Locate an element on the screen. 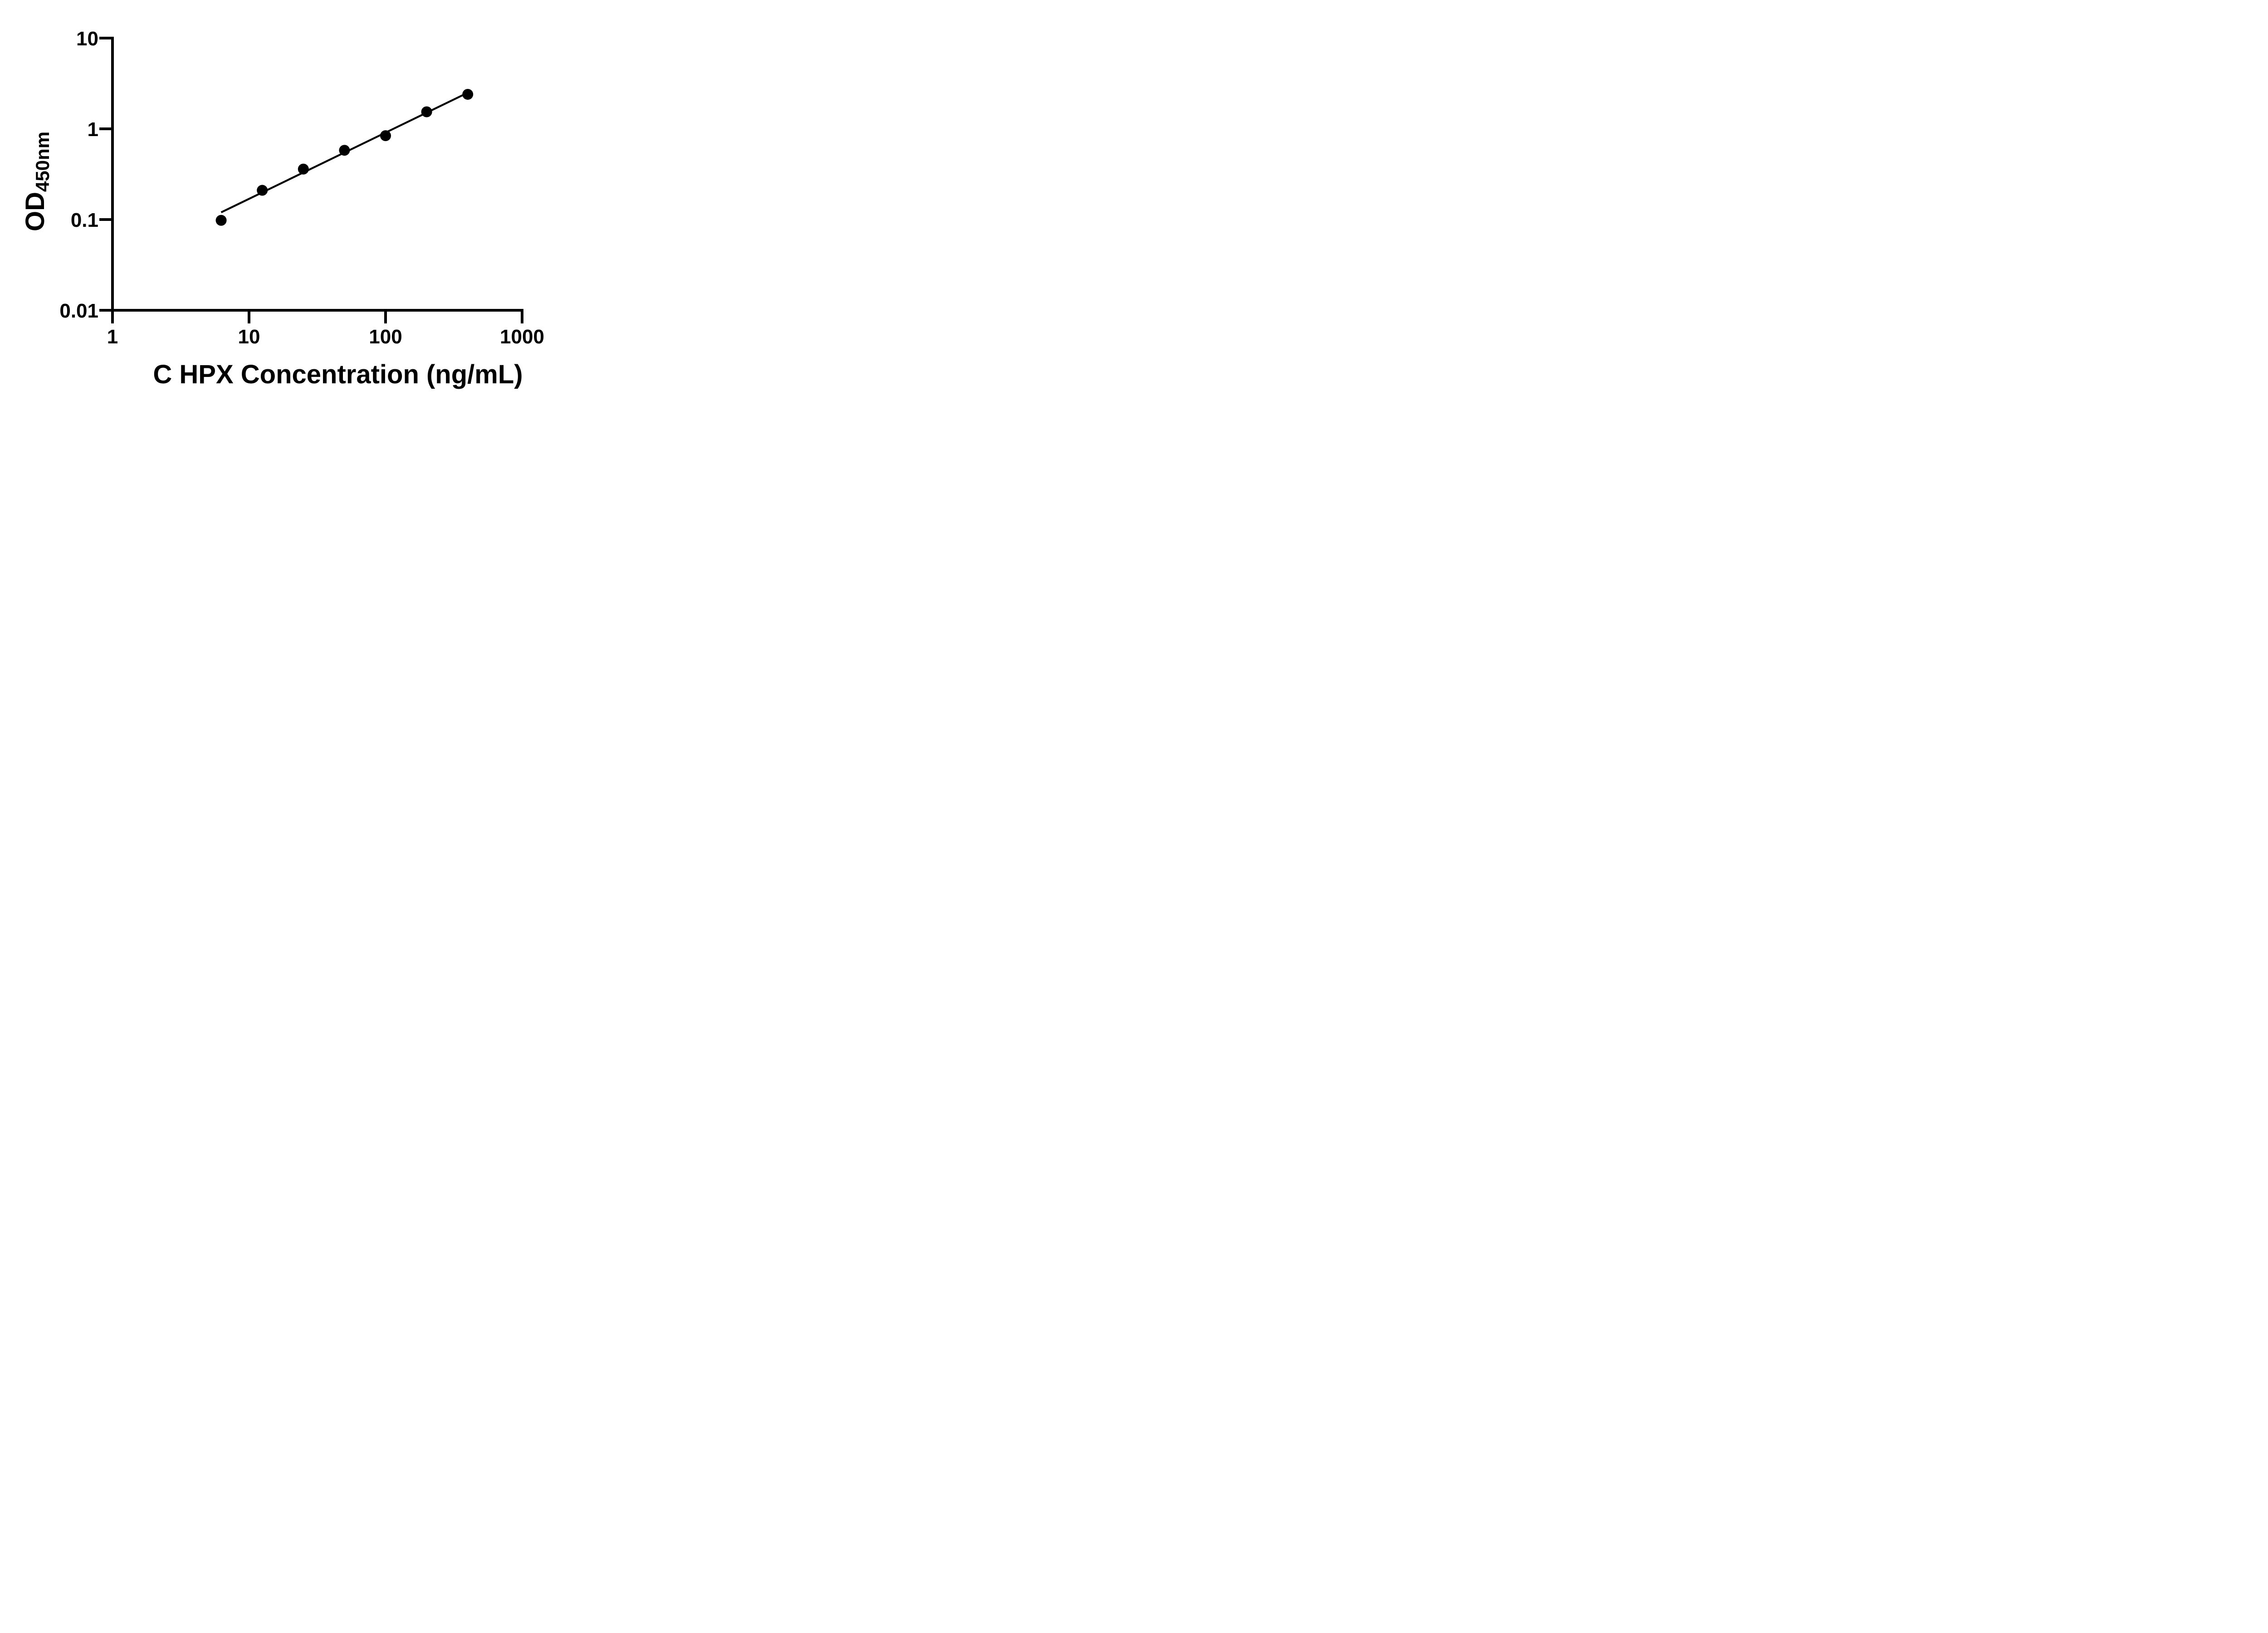  y-tick-label: 1 is located at coordinates (93, 129).